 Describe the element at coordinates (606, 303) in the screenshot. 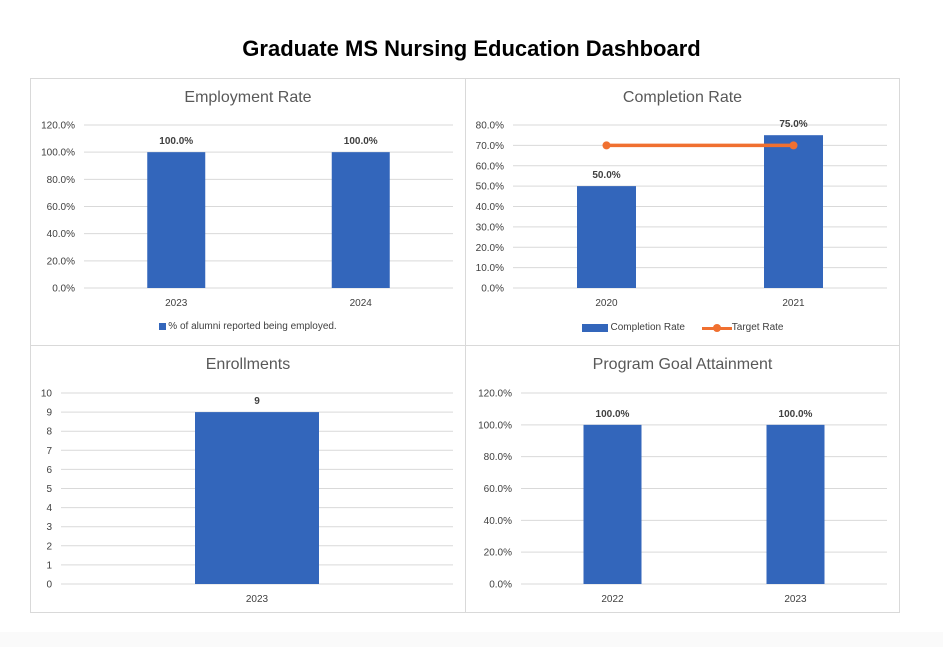

I see `x-tick-label: 2020` at that location.